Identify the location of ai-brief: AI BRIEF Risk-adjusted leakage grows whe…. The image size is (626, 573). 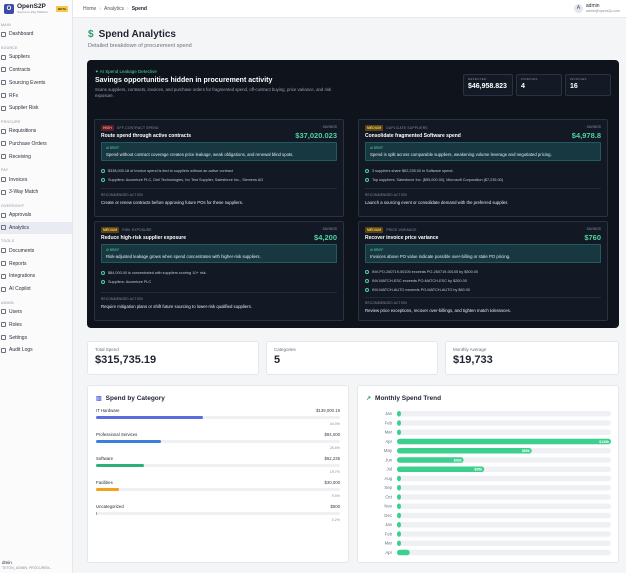
(219, 253).